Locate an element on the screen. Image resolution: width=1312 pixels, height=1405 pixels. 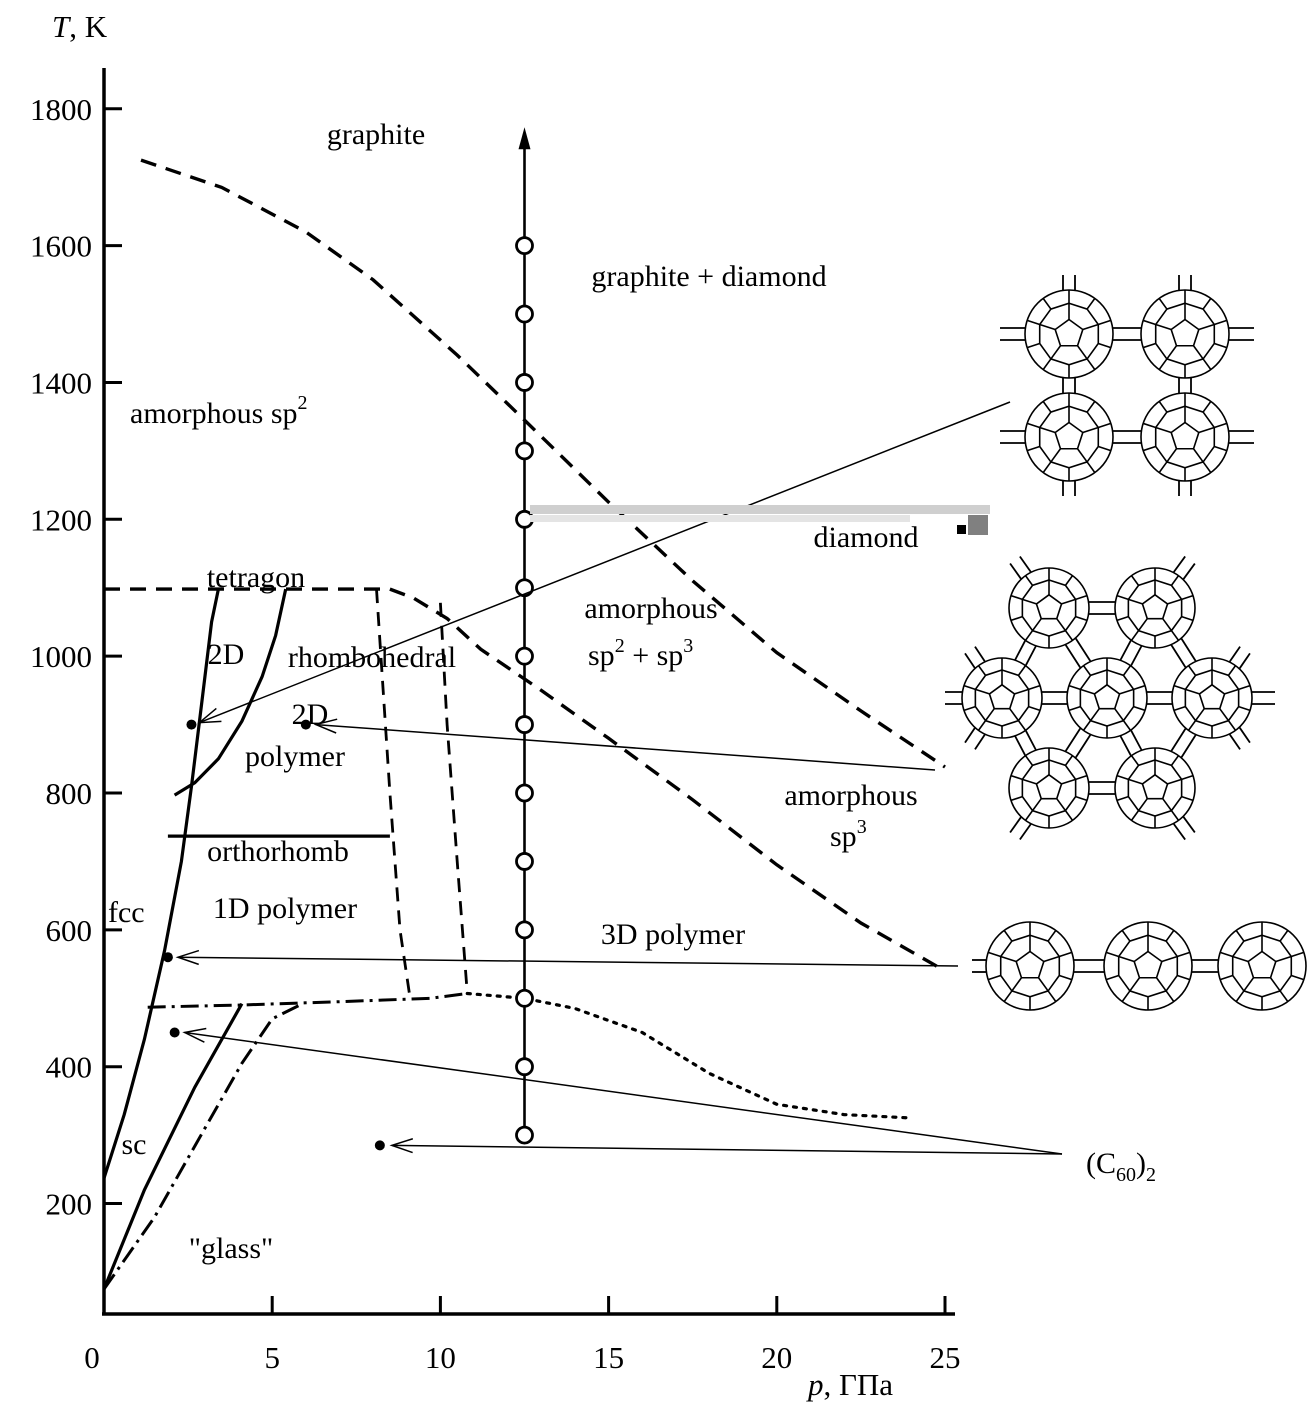
region-label-graphite-diamond: graphite + diamond is located at coordinates (708, 276).